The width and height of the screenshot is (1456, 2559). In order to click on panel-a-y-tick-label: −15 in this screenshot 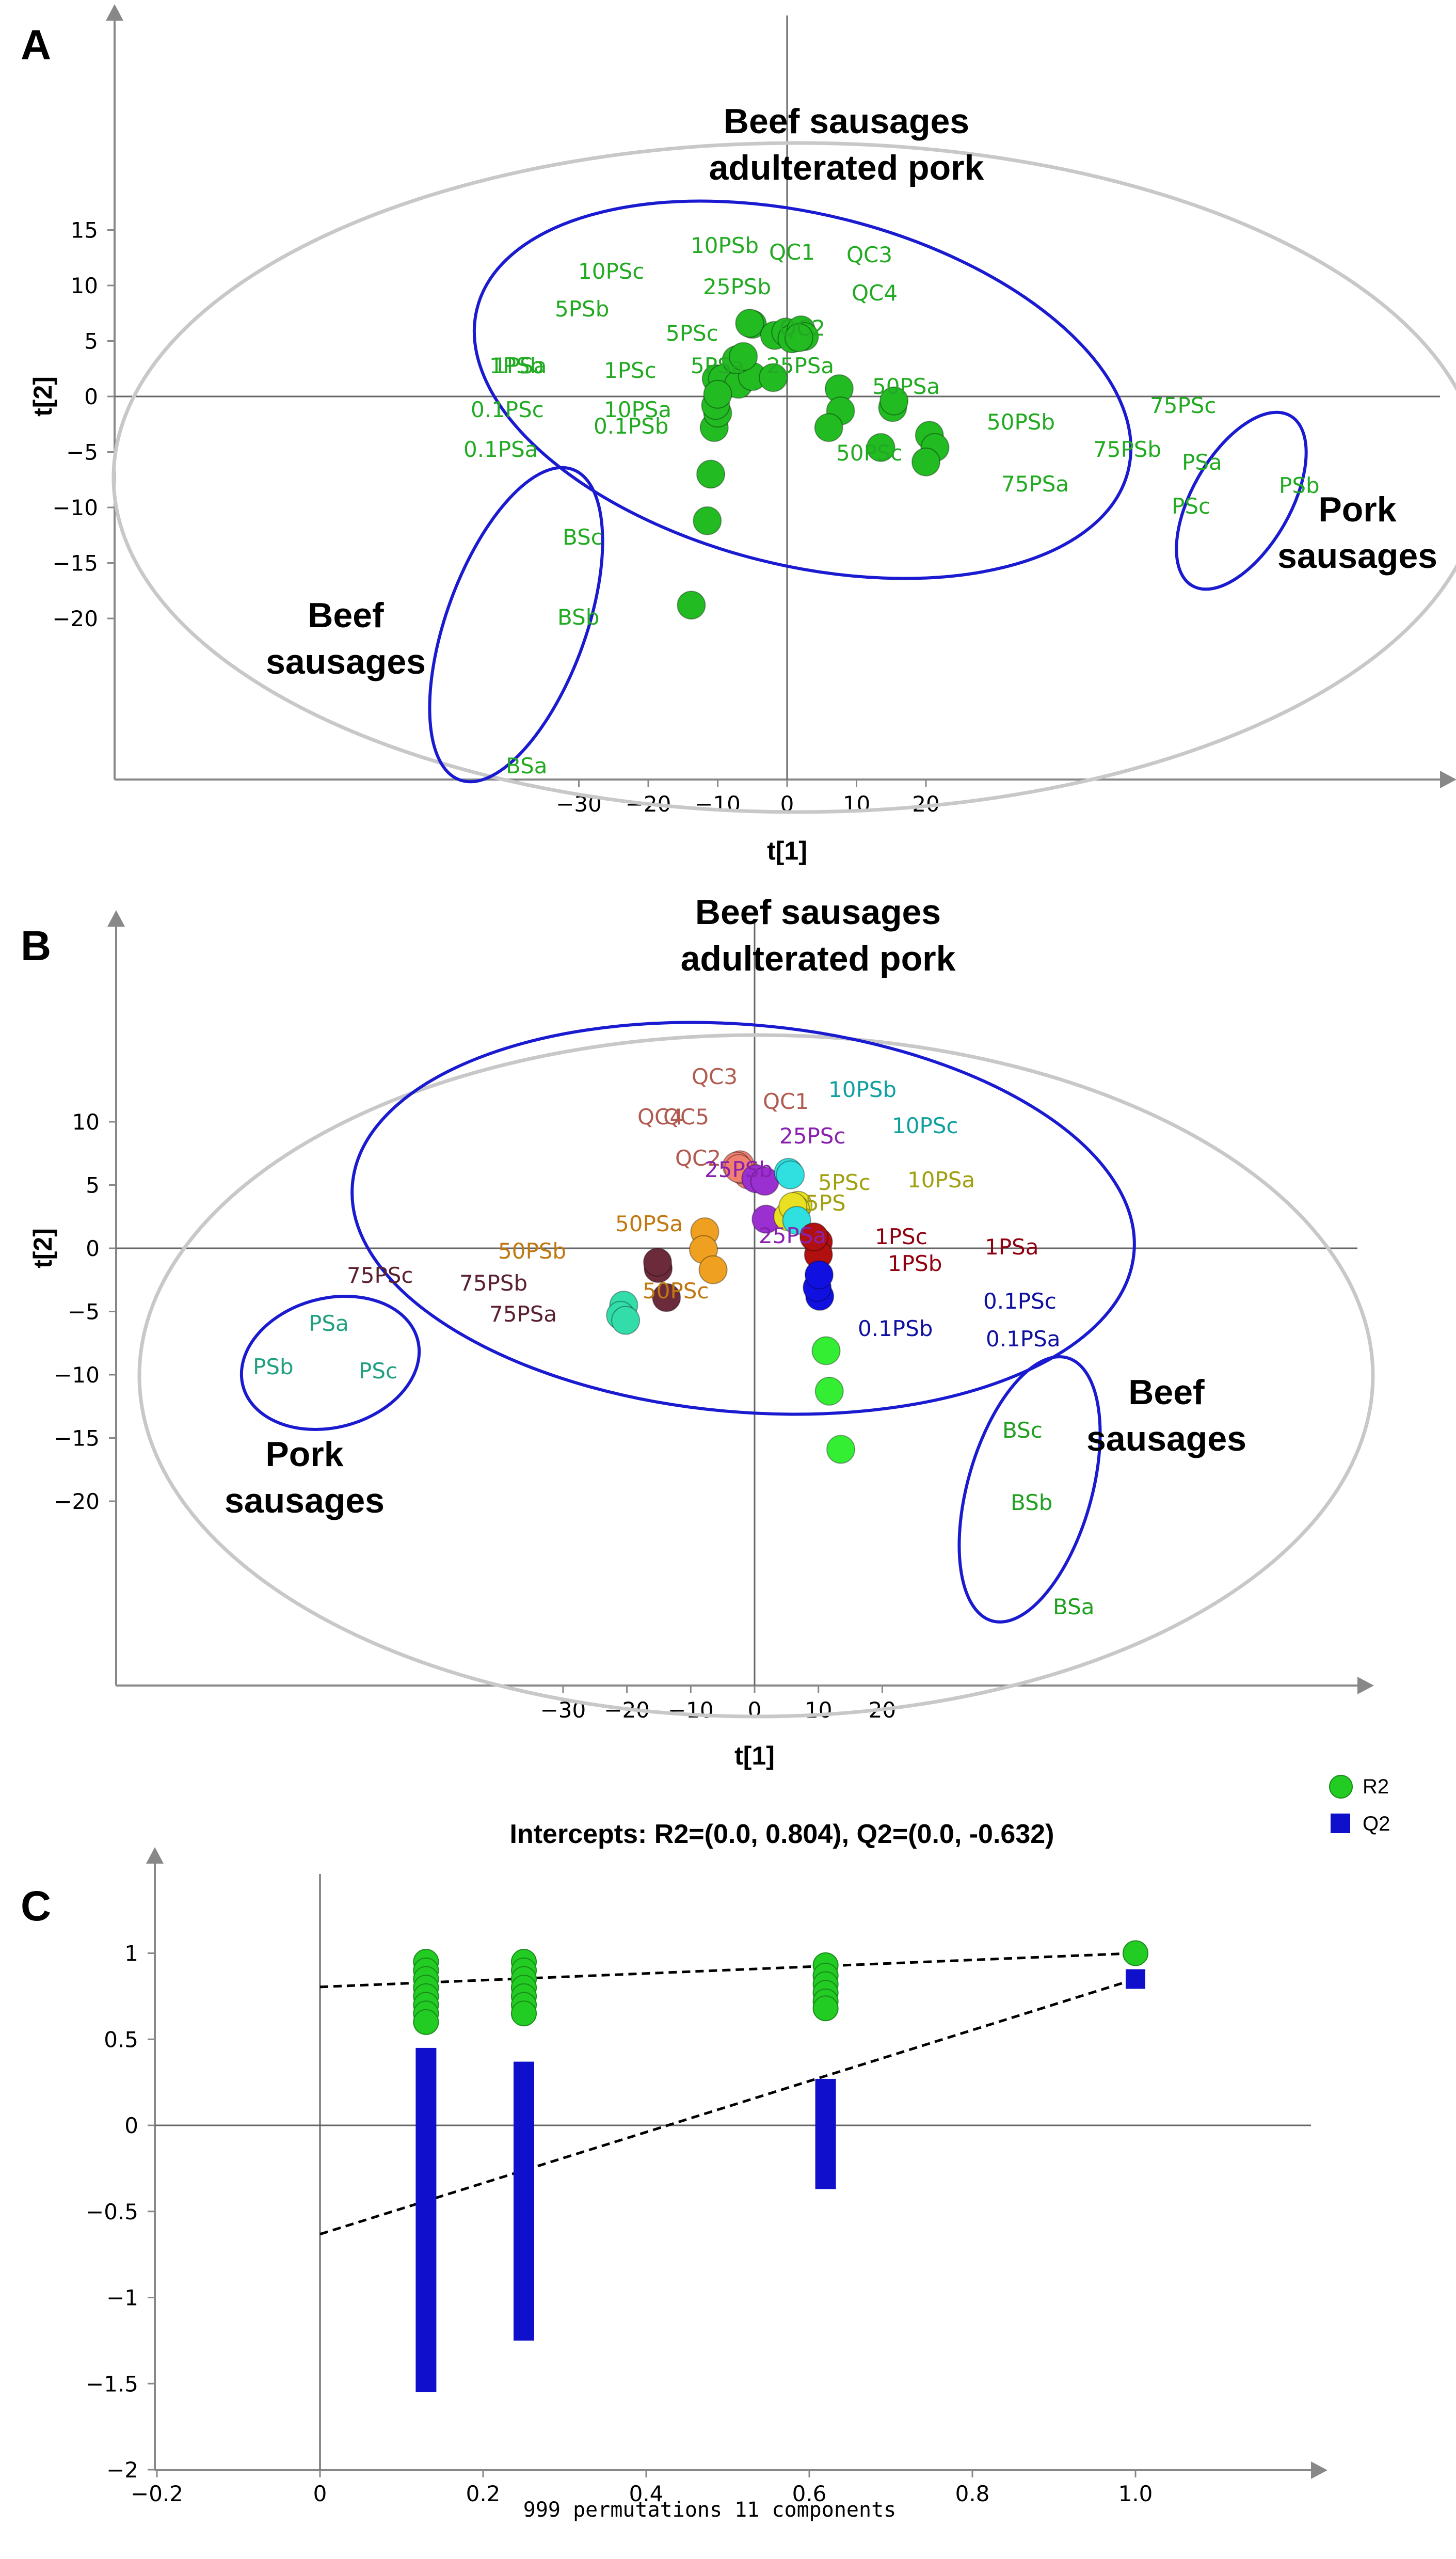, I will do `click(75, 563)`.